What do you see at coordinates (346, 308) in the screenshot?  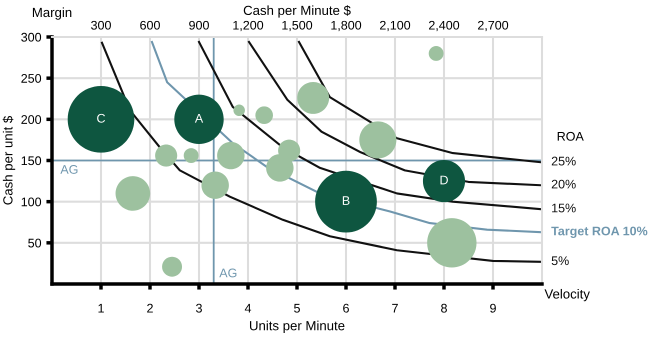 I see `x-tick-label: 6` at bounding box center [346, 308].